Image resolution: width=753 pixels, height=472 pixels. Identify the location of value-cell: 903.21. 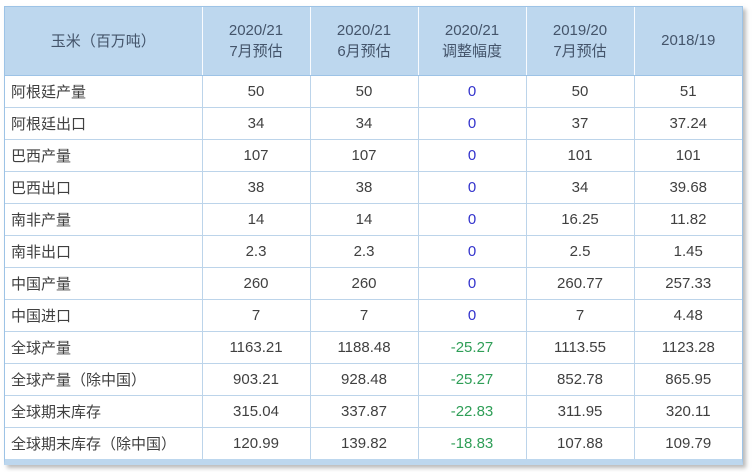
(256, 379).